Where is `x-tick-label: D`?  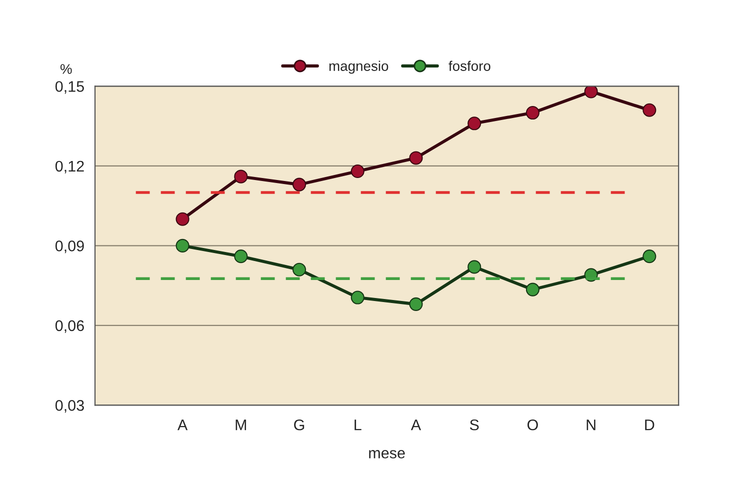
x-tick-label: D is located at coordinates (649, 425).